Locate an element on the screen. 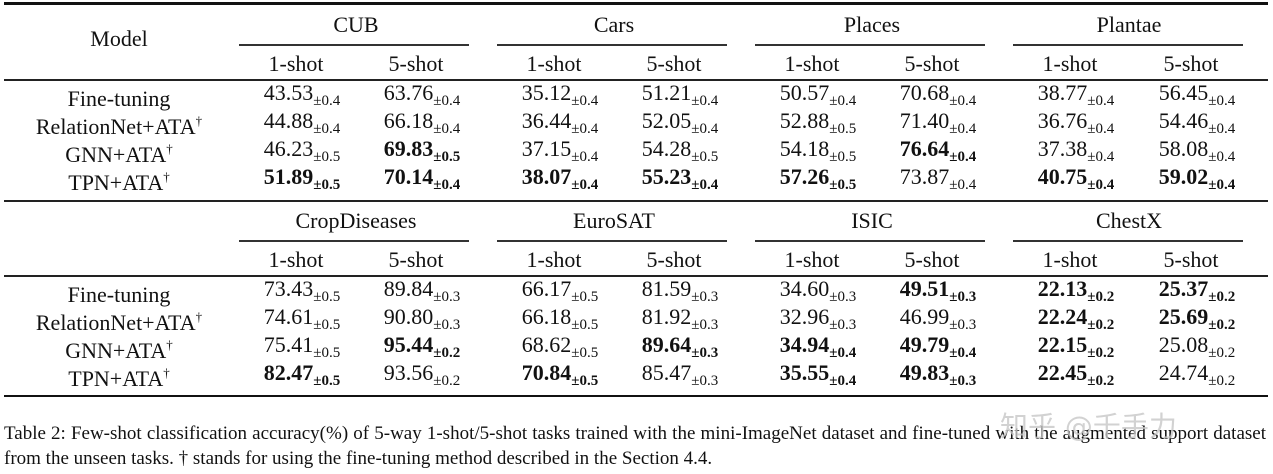 The width and height of the screenshot is (1273, 474). table-cell: 34.94±0.4 is located at coordinates (818, 349).